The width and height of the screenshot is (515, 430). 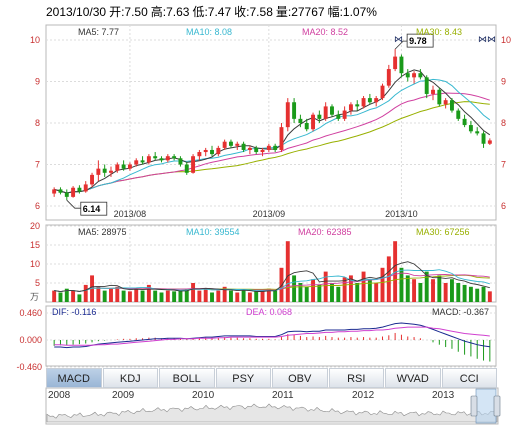 What do you see at coordinates (300, 378) in the screenshot?
I see `tab-obv: OBV` at bounding box center [300, 378].